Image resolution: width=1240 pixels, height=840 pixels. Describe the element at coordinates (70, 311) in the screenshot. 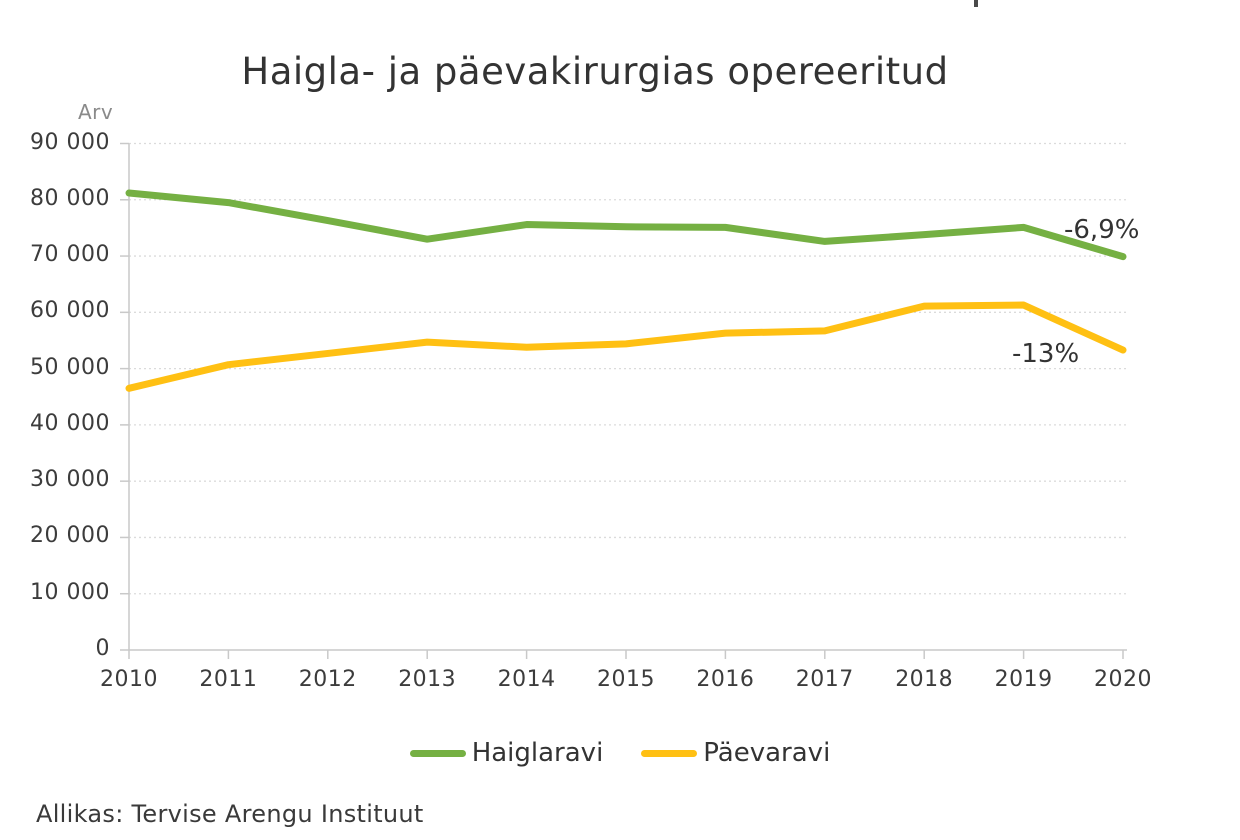

I see `y-axis-tick-label: 60 000` at that location.